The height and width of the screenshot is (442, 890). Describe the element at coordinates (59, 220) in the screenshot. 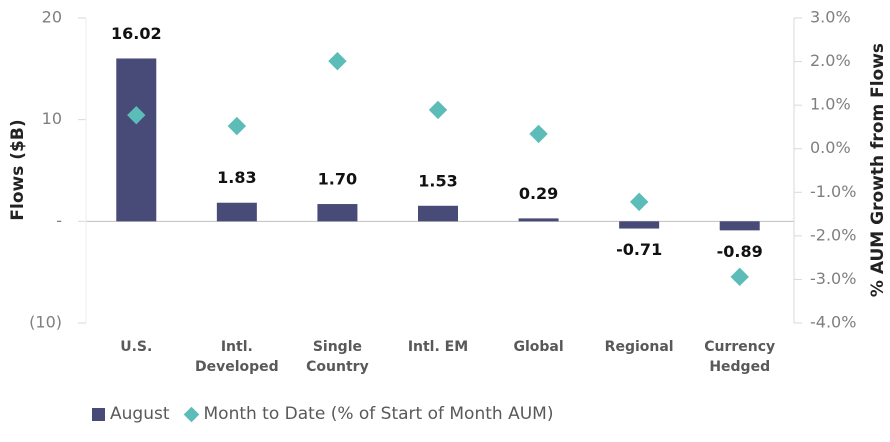

I see `y-tick-label: -` at that location.